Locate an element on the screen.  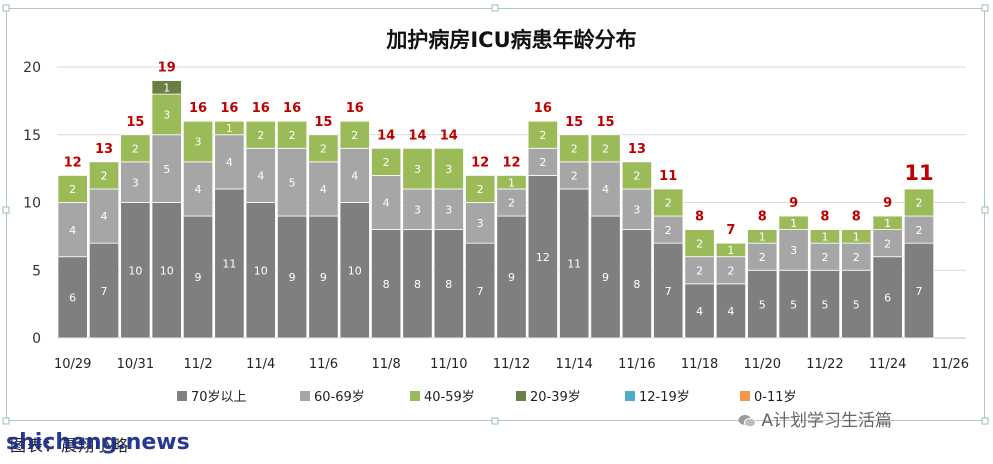
x-tick-label: 11/22 is located at coordinates (824, 364).